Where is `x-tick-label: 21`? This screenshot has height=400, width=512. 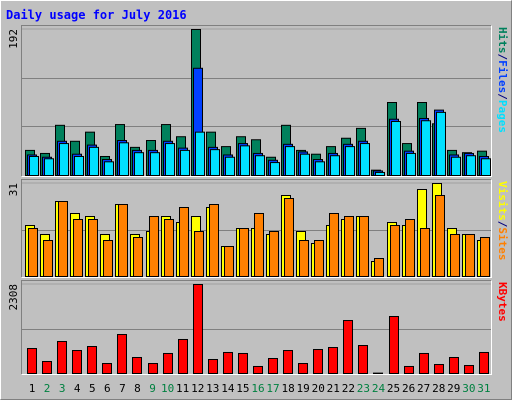
x-tick-label: 21 is located at coordinates (333, 388).